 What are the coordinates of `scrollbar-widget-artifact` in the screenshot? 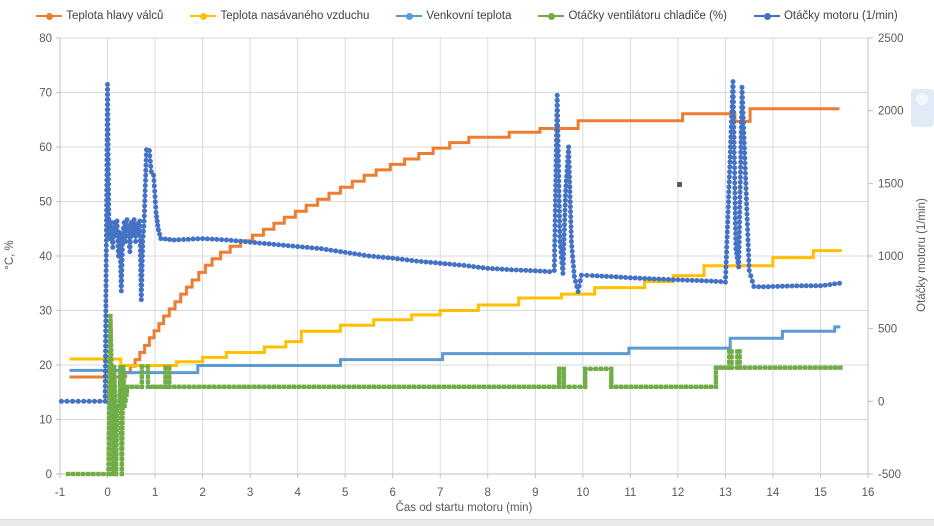 It's located at (922, 108).